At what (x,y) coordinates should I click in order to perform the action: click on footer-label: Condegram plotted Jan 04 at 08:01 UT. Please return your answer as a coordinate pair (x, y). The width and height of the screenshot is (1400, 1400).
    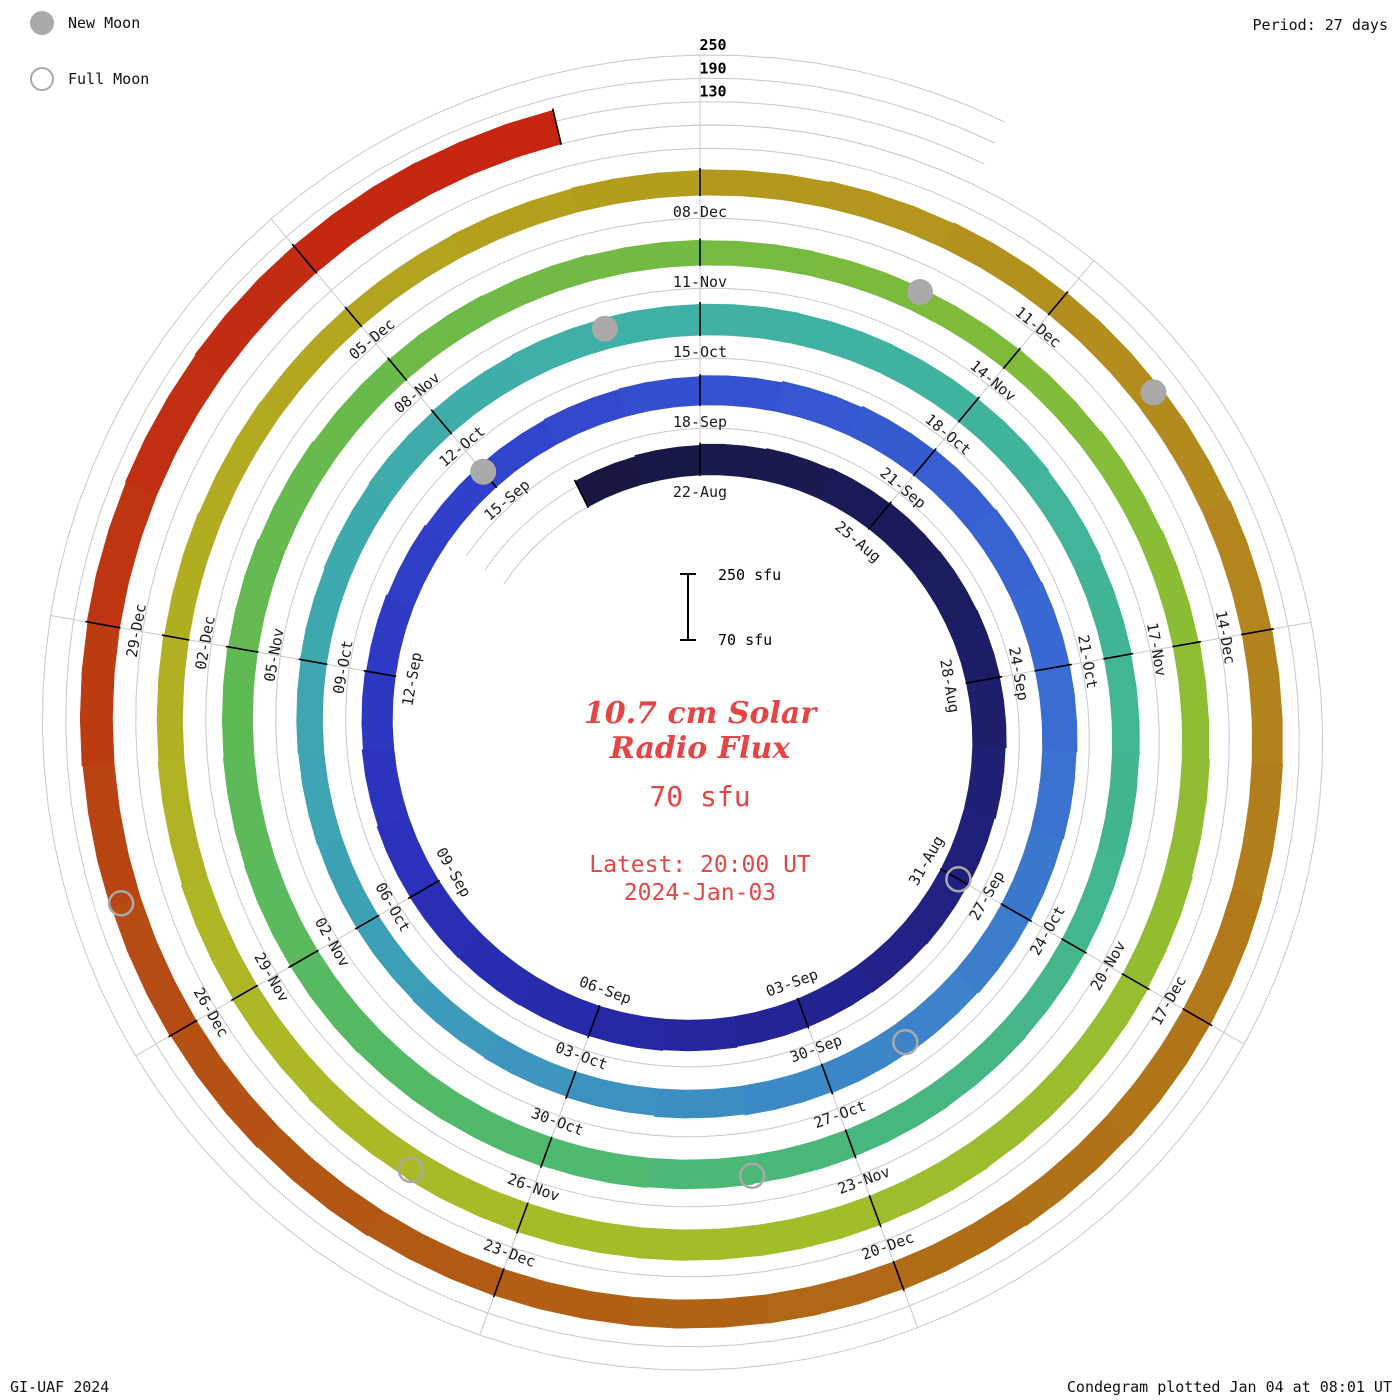
    Looking at the image, I should click on (1229, 1387).